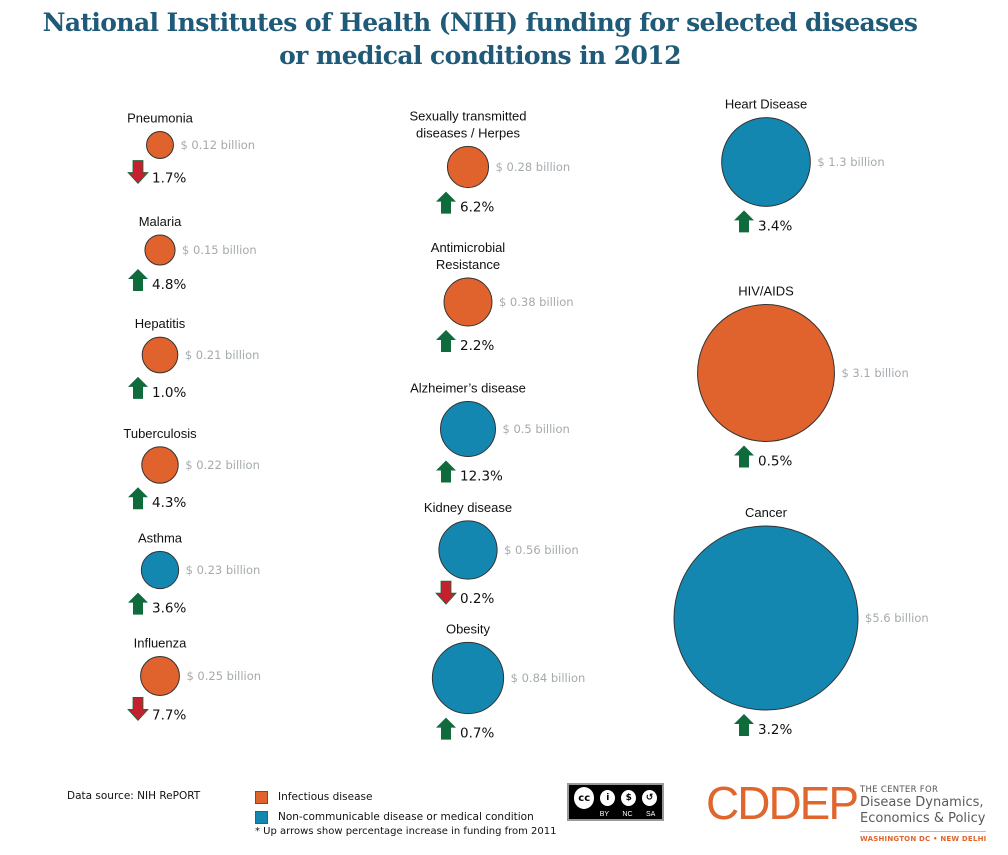 Image resolution: width=1008 pixels, height=855 pixels. I want to click on bubble-group: Heart Disease $ 1.3 billion 3.4%, so click(803, 165).